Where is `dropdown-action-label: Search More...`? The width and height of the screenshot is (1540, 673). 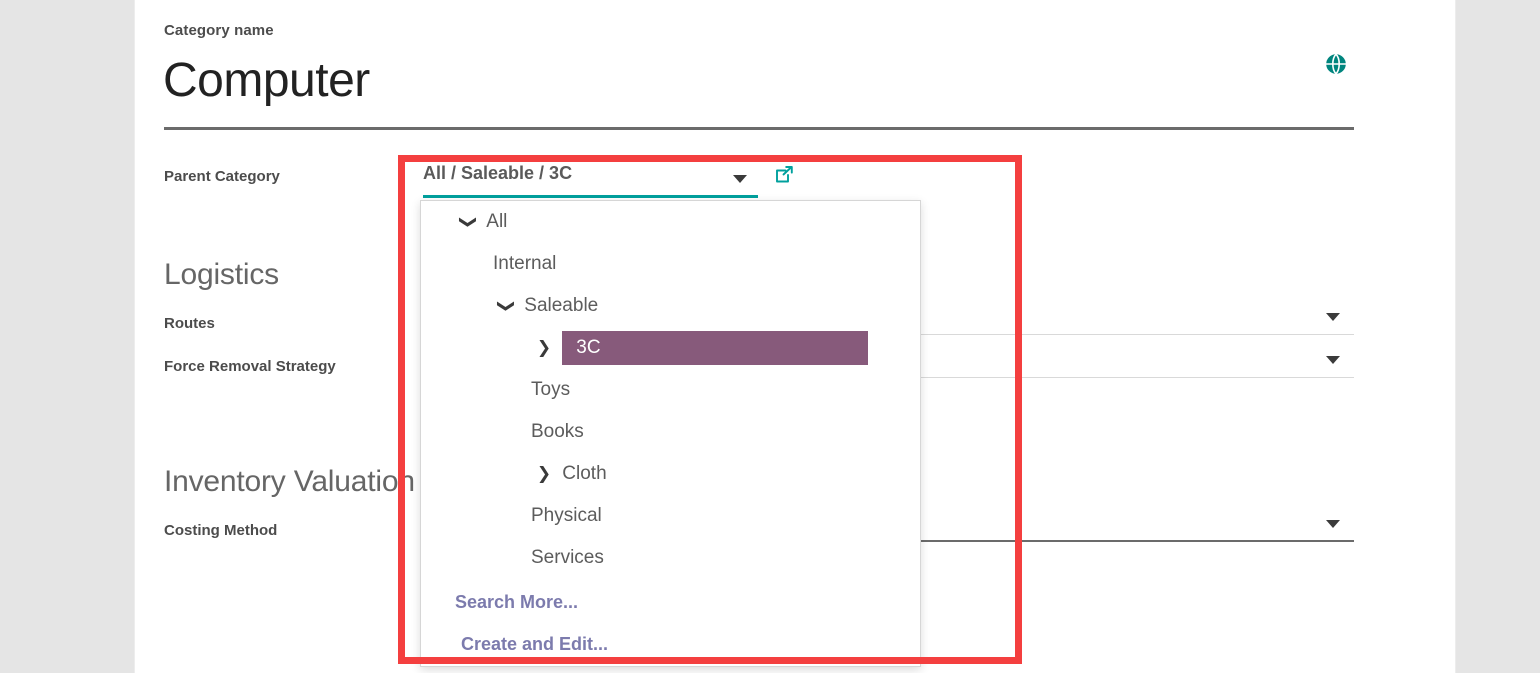 dropdown-action-label: Search More... is located at coordinates (517, 602).